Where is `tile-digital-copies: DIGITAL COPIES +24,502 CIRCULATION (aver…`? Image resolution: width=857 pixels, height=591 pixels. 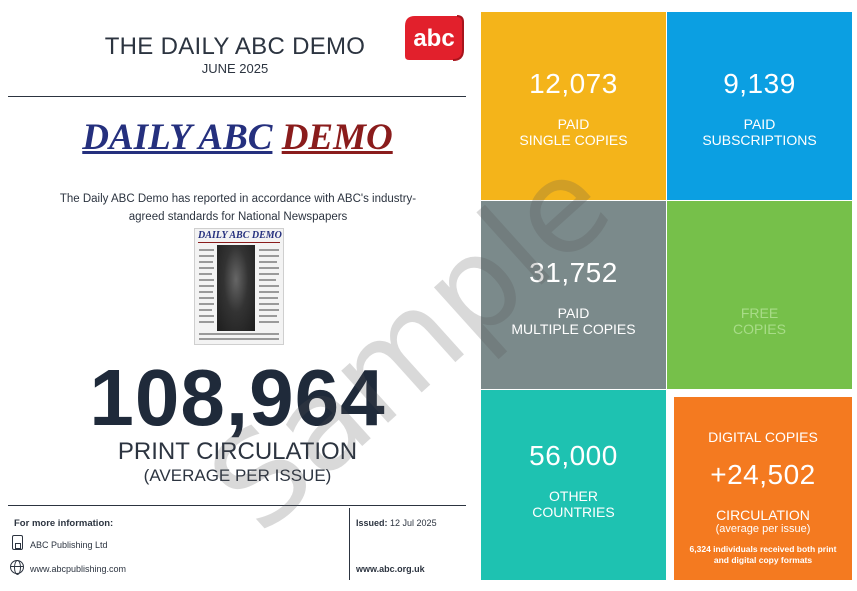
tile-digital-copies: DIGITAL COPIES +24,502 CIRCULATION (aver… is located at coordinates (763, 488).